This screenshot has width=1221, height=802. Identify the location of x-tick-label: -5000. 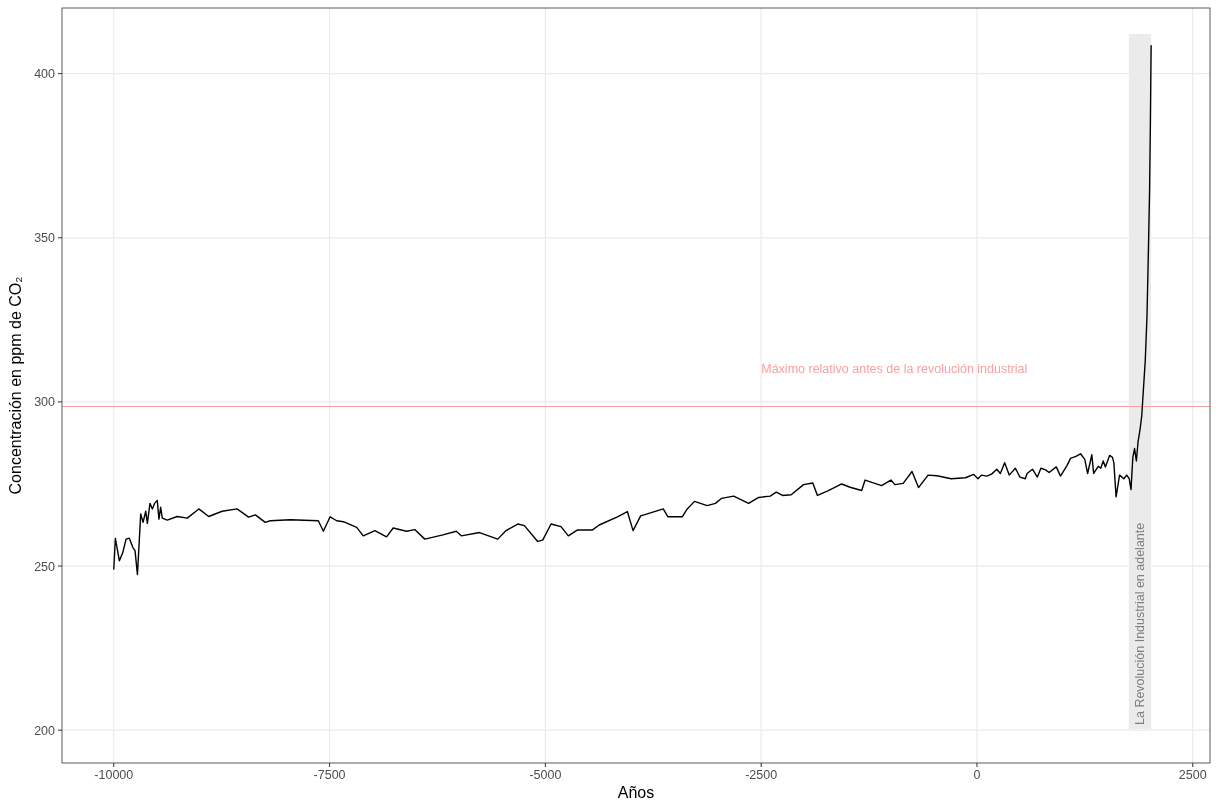
(545, 775).